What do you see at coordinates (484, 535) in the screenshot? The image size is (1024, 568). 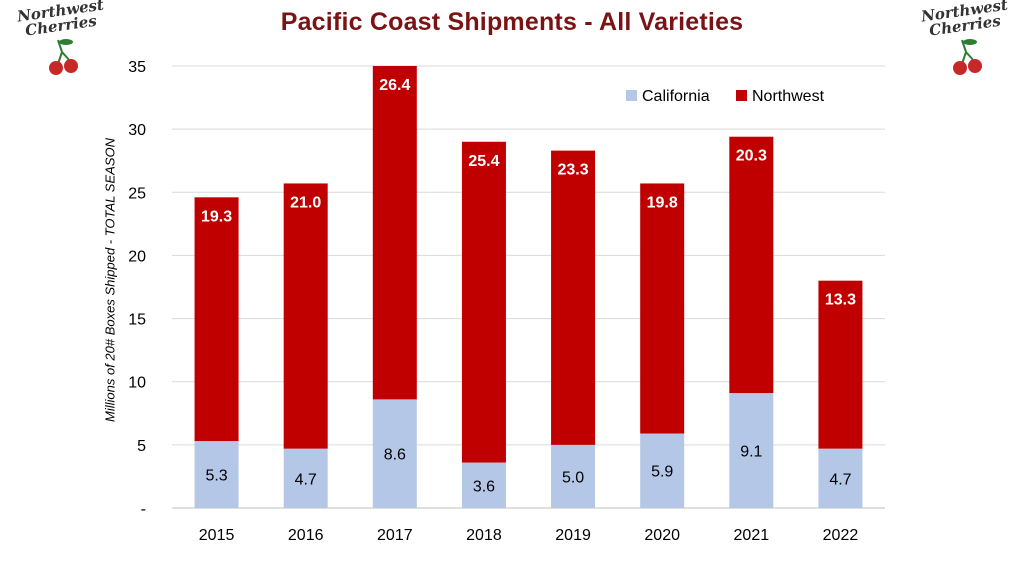 I see `x-tick-label: 2018` at bounding box center [484, 535].